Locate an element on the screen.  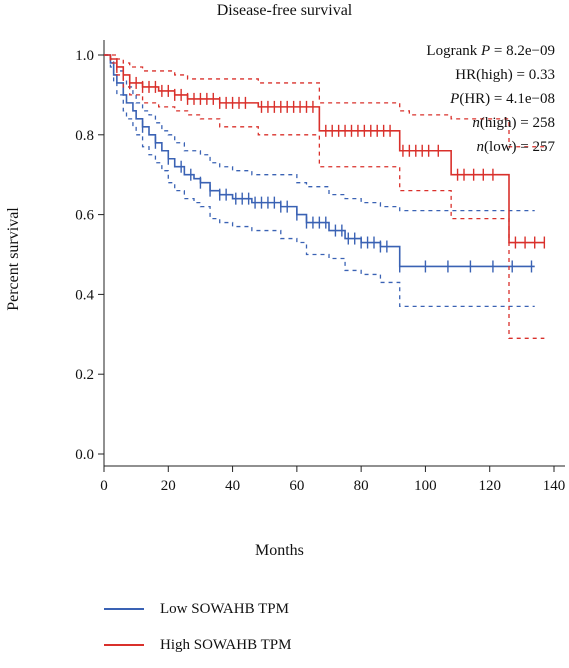
legend-item-high: High SOWAHB TPM is located at coordinates (197, 645).